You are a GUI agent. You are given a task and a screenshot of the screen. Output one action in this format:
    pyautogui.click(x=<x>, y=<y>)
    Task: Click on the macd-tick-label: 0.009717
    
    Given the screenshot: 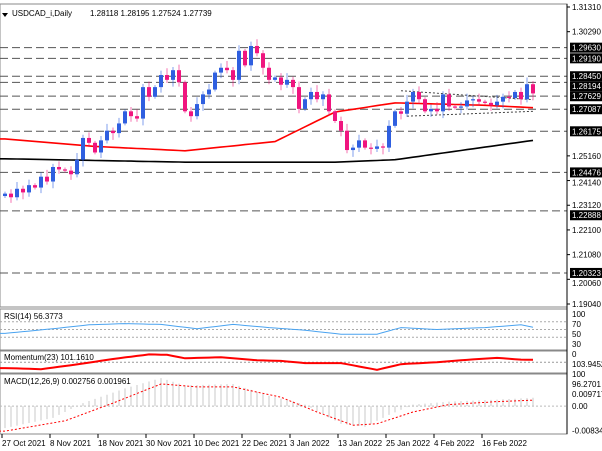 What is the action you would take?
    pyautogui.click(x=587, y=394)
    